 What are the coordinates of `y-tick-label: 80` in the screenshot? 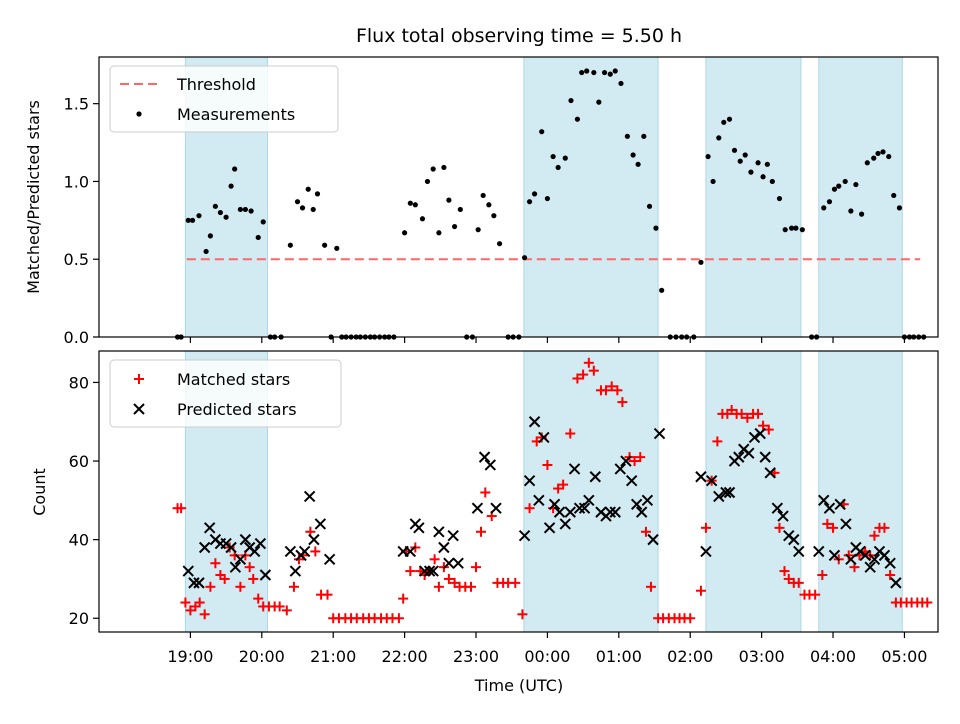 It's located at (79, 382).